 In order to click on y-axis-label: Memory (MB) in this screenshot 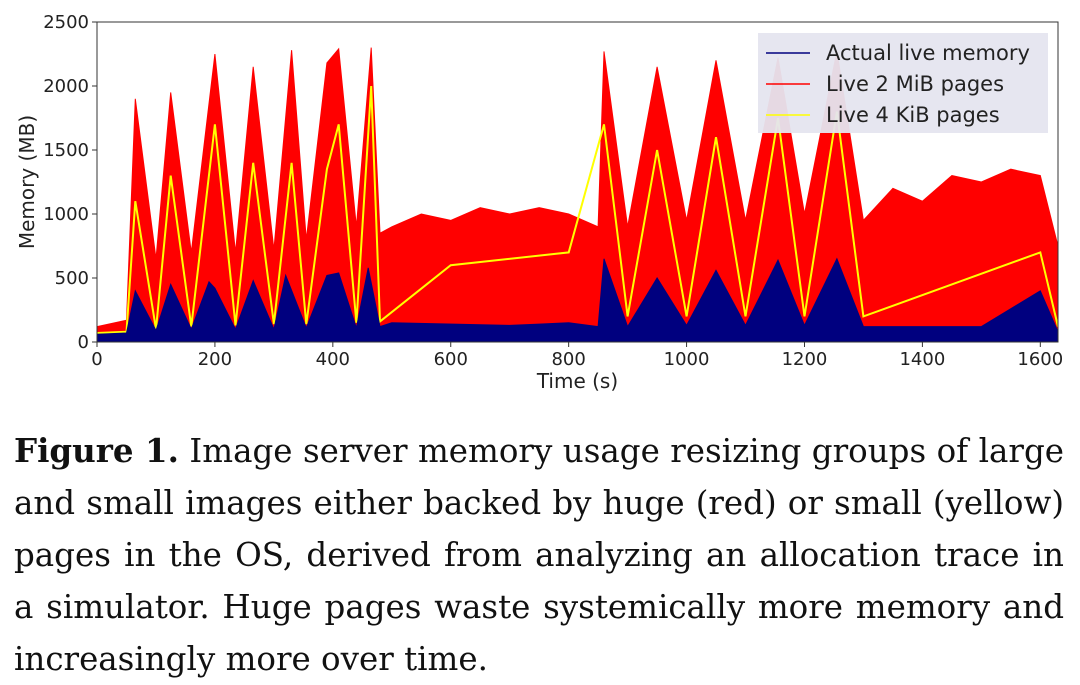, I will do `click(27, 182)`.